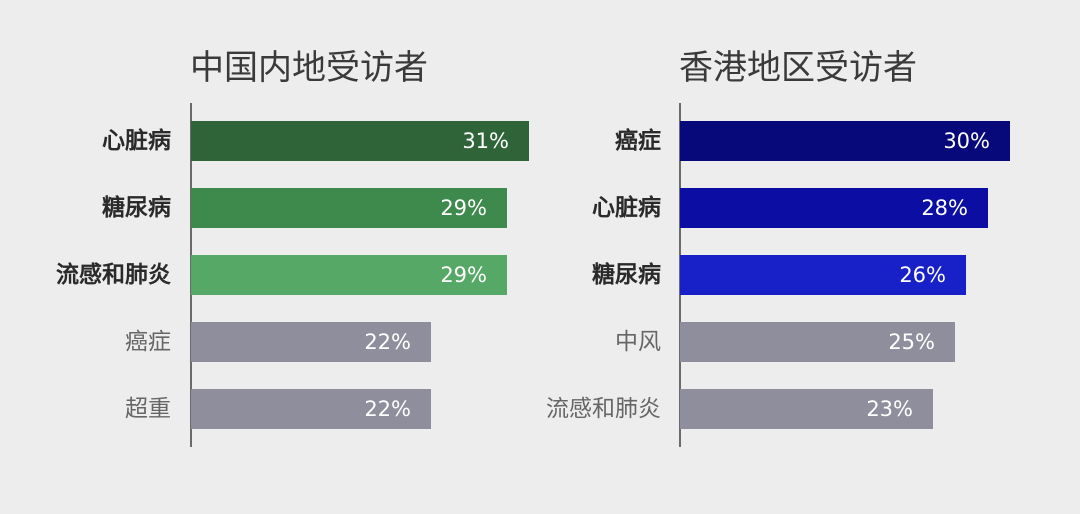  What do you see at coordinates (638, 342) in the screenshot?
I see `category-label: 中风` at bounding box center [638, 342].